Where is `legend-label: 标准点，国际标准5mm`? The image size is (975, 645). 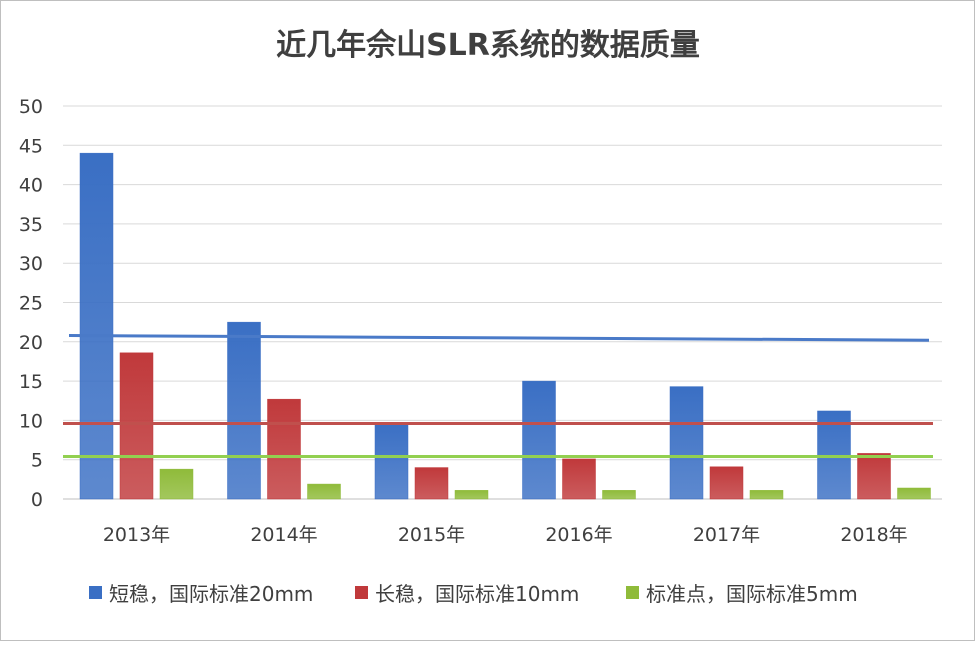 legend-label: 标准点，国际标准5mm is located at coordinates (752, 594).